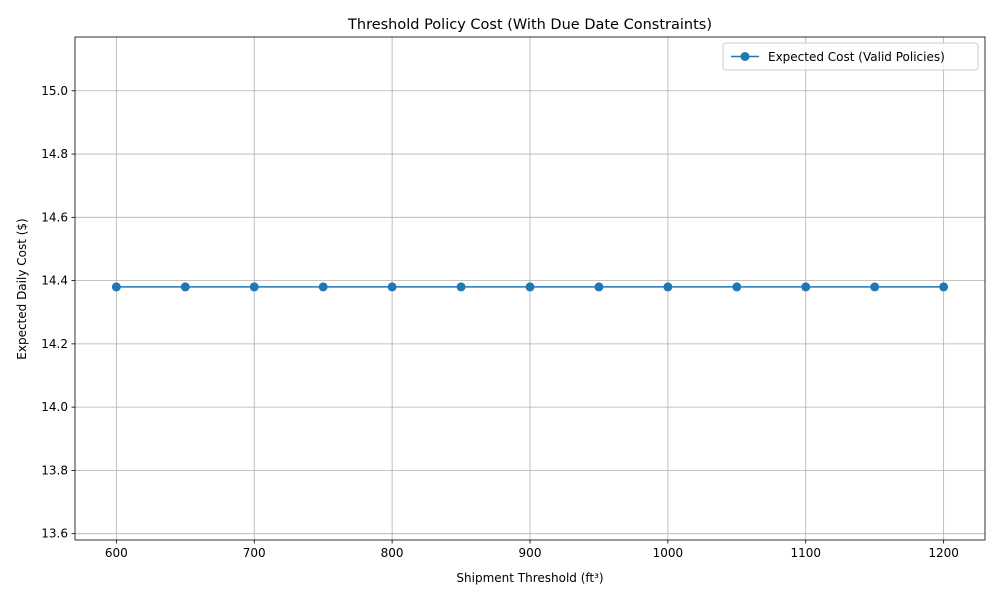 The image size is (1000, 600). I want to click on y-tick-label: 14.6, so click(54, 217).